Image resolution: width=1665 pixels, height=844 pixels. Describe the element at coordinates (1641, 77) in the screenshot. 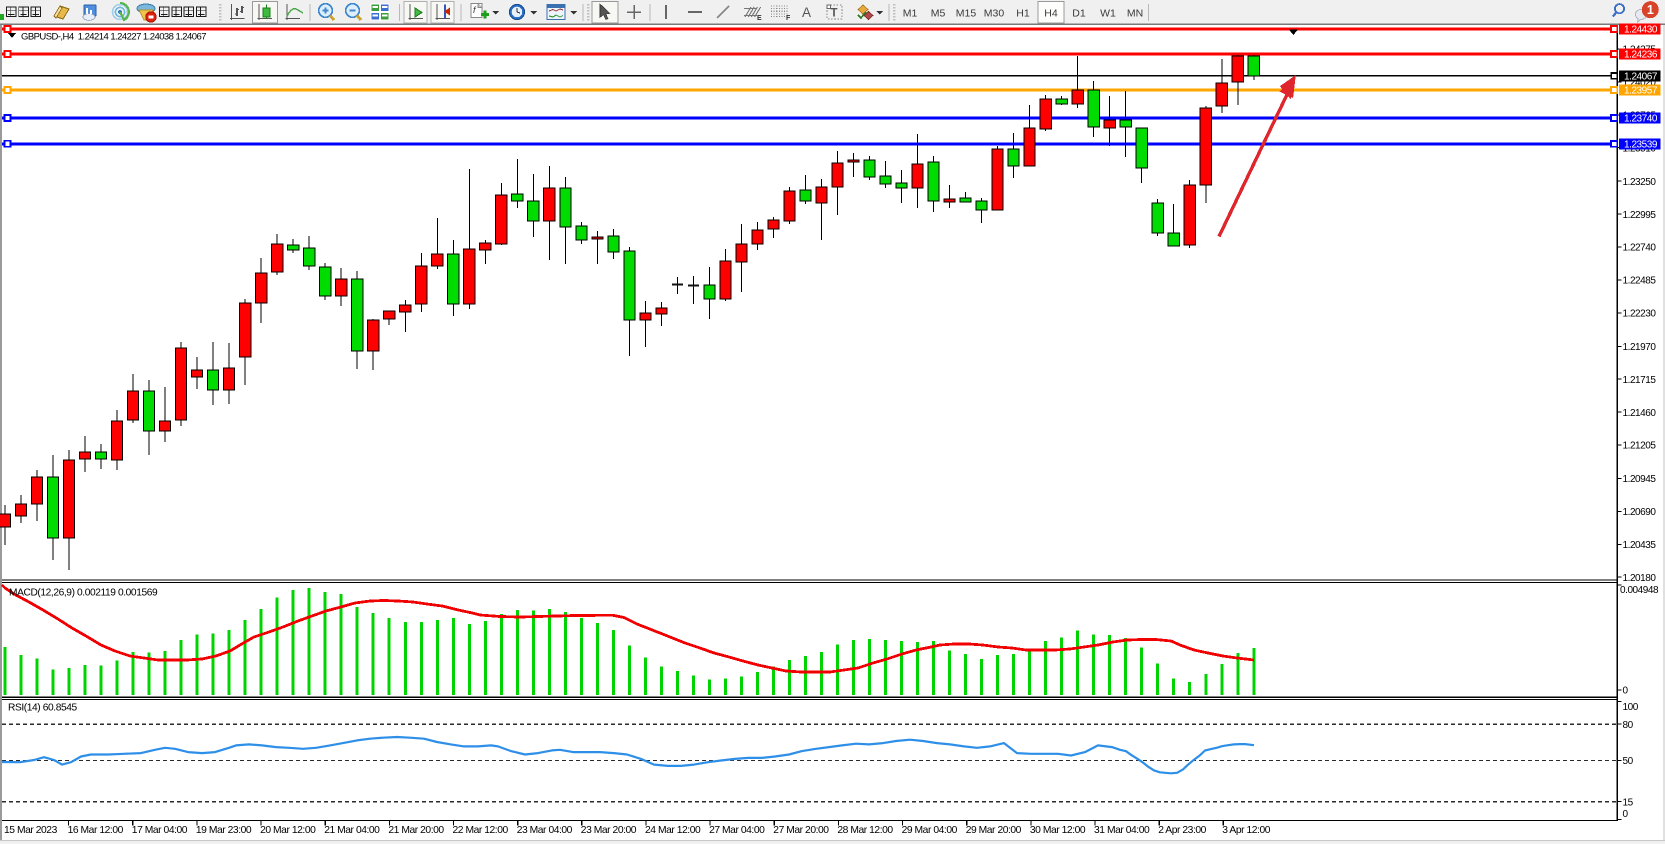

I see `svg-text: 1.24067` at that location.